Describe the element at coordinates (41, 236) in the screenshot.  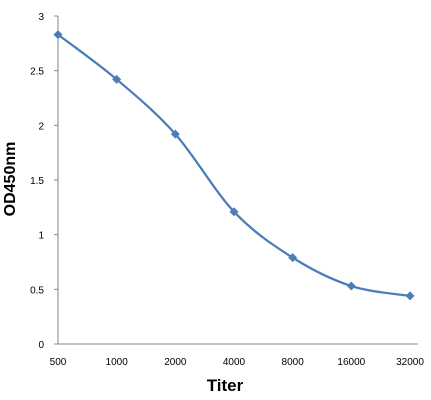
I see `y-tick-label: 1` at that location.